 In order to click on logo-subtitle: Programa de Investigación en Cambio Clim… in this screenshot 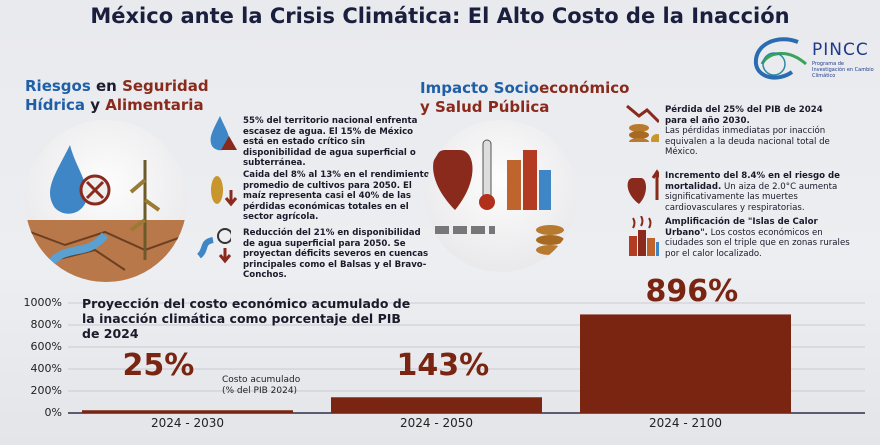, I will do `click(843, 70)`.